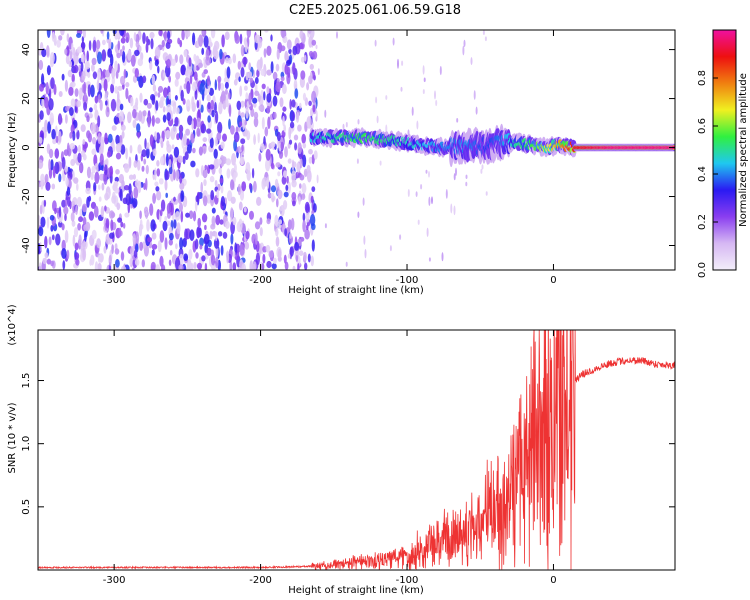  Describe the element at coordinates (375, 10) in the screenshot. I see `figure-title: C2E5.2025.061.06.59.G18` at that location.